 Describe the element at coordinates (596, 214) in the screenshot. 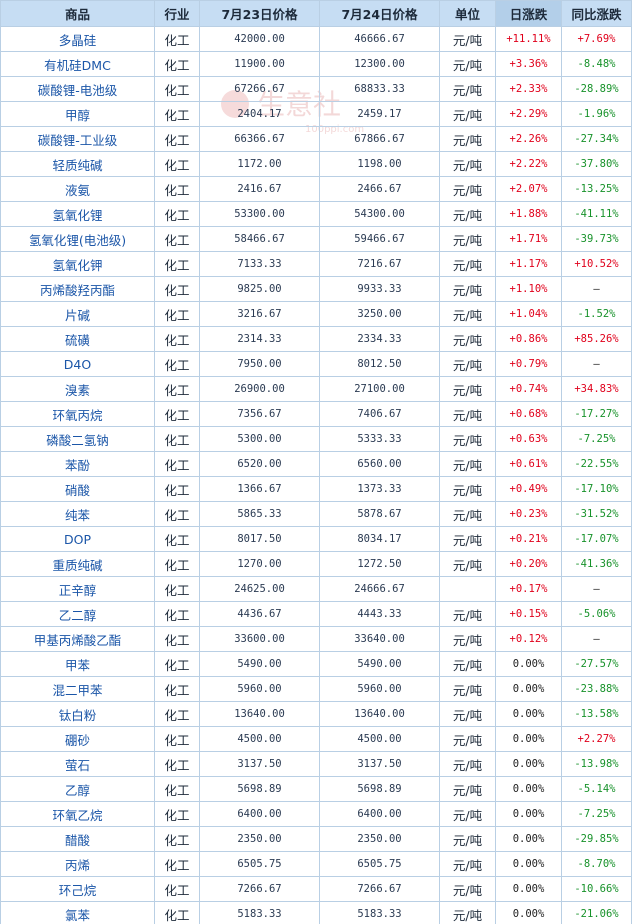

I see `yoy-change-cell: -41.11%` at that location.